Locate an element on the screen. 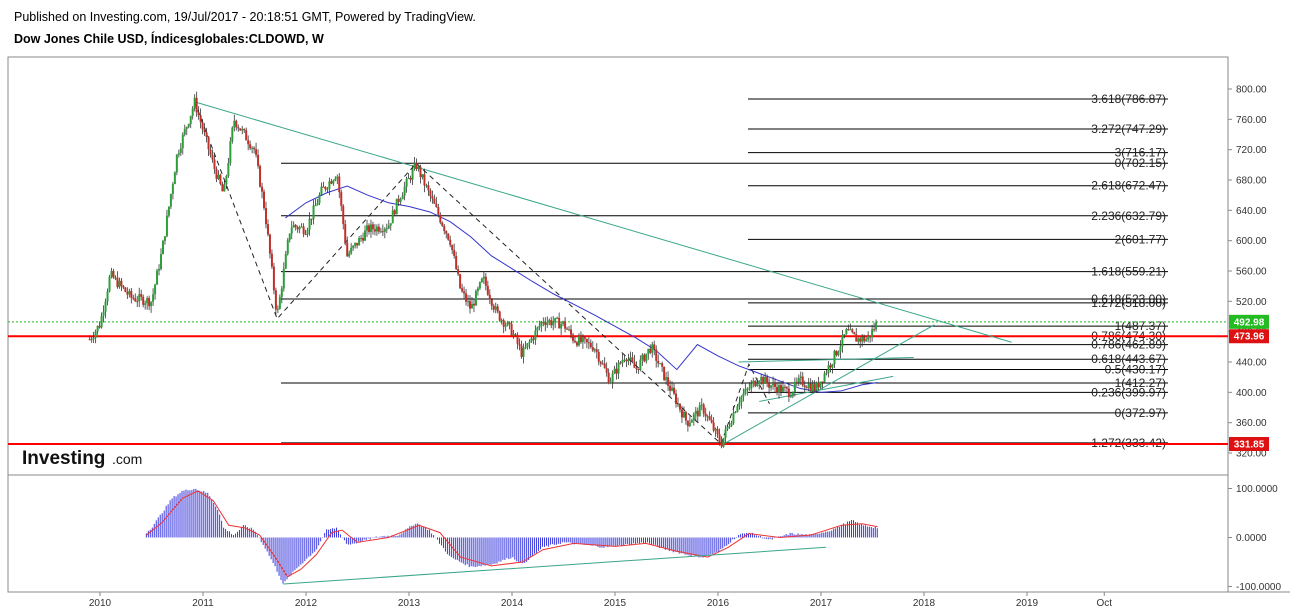  fib-level-label: 1.618(559.21) is located at coordinates (1128, 272).